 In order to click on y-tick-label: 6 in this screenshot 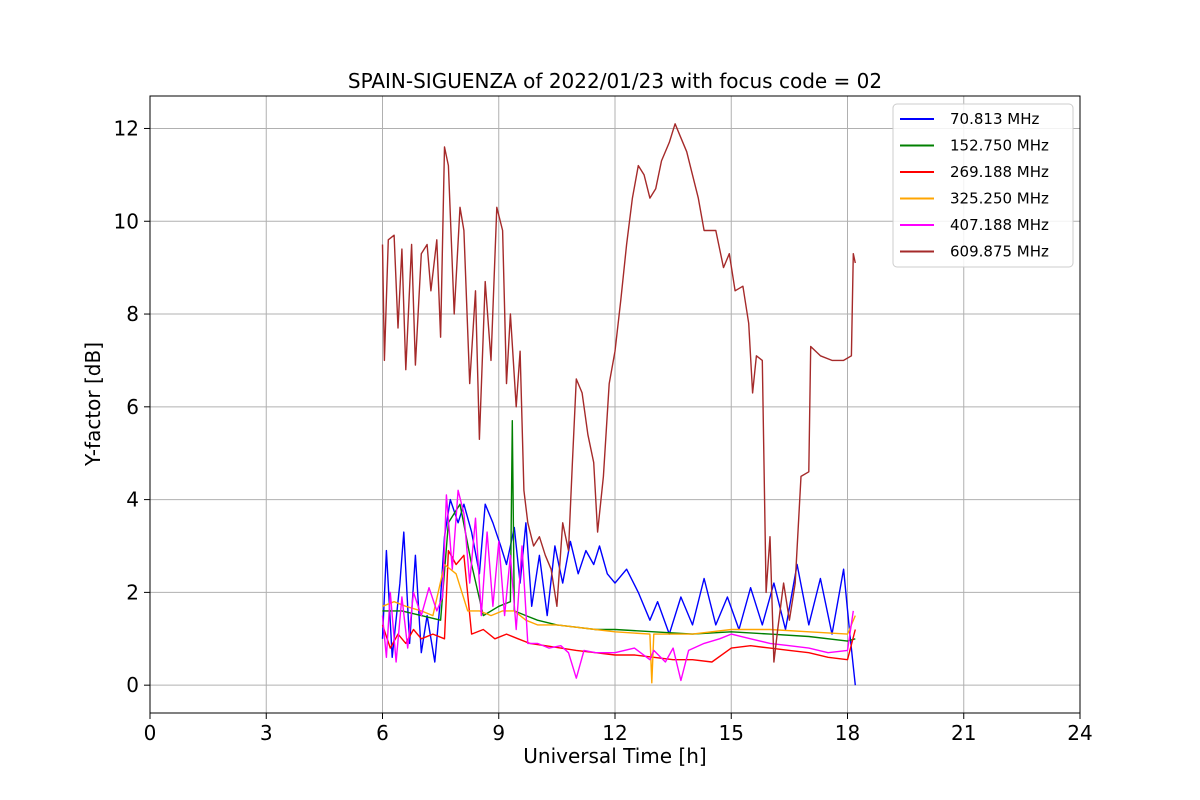, I will do `click(132, 407)`.